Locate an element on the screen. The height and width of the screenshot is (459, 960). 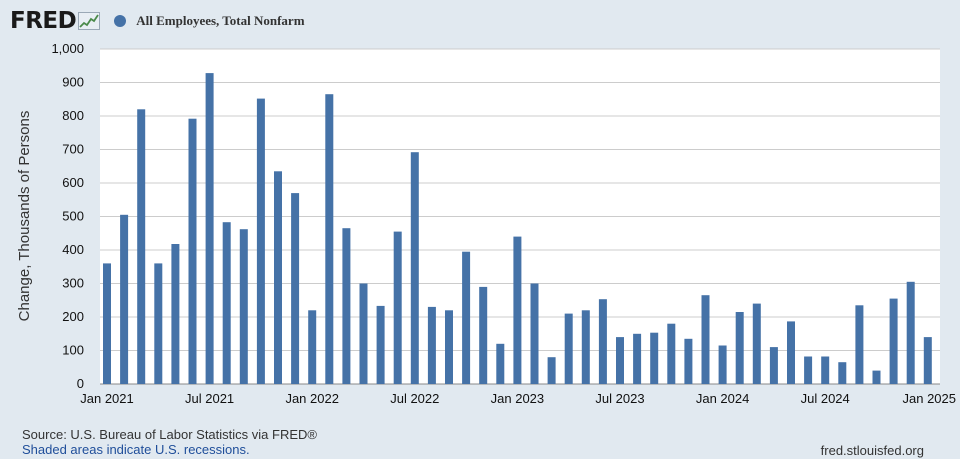
y-axis-tick-labels: 0 100 200 300 400 500 600 700 800 900 1,000 is located at coordinates (67, 216).